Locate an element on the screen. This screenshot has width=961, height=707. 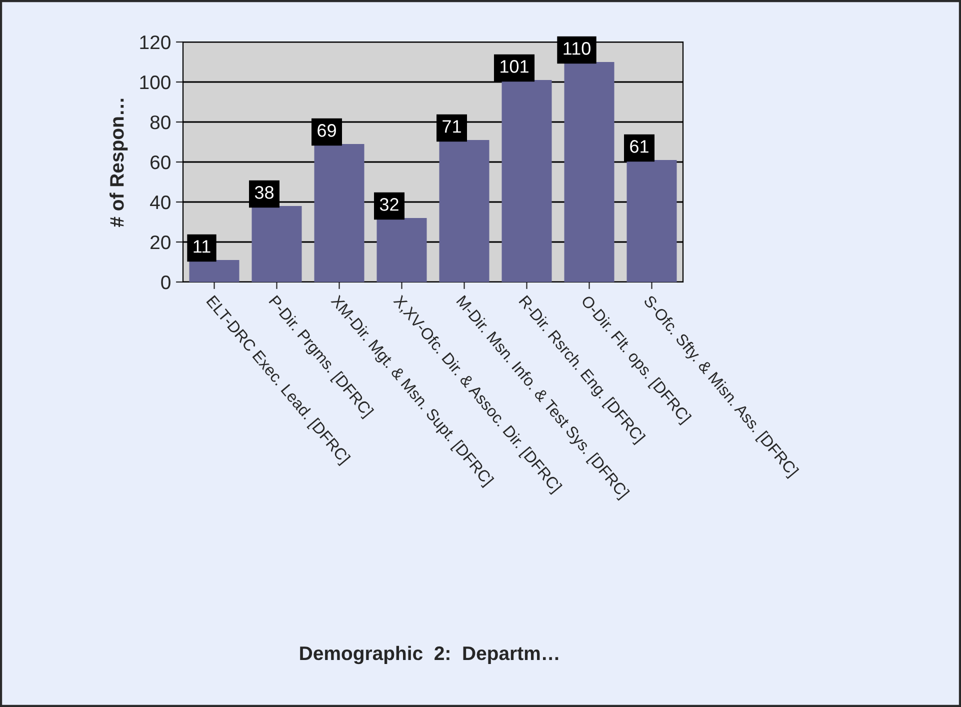
data-label: 69 is located at coordinates (327, 130).